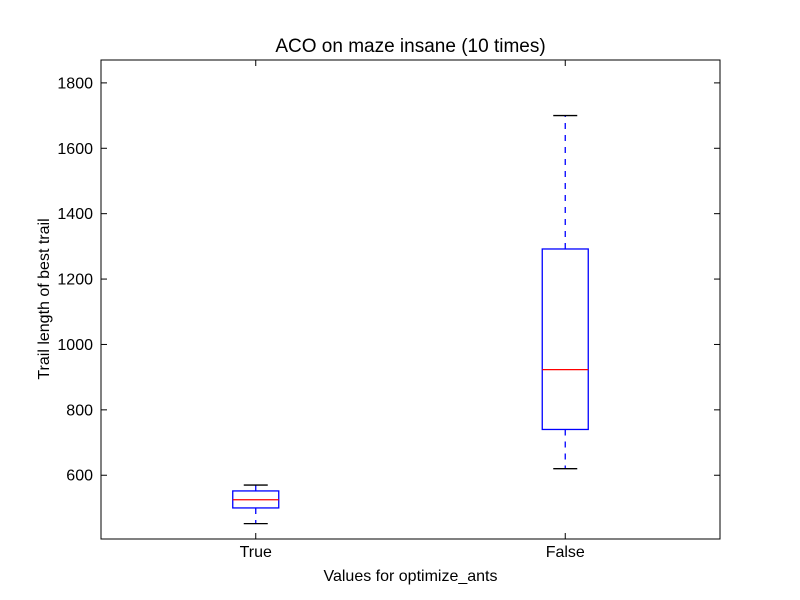 Image resolution: width=800 pixels, height=600 pixels. What do you see at coordinates (75, 149) in the screenshot?
I see `y-tick-label-1600: 1600` at bounding box center [75, 149].